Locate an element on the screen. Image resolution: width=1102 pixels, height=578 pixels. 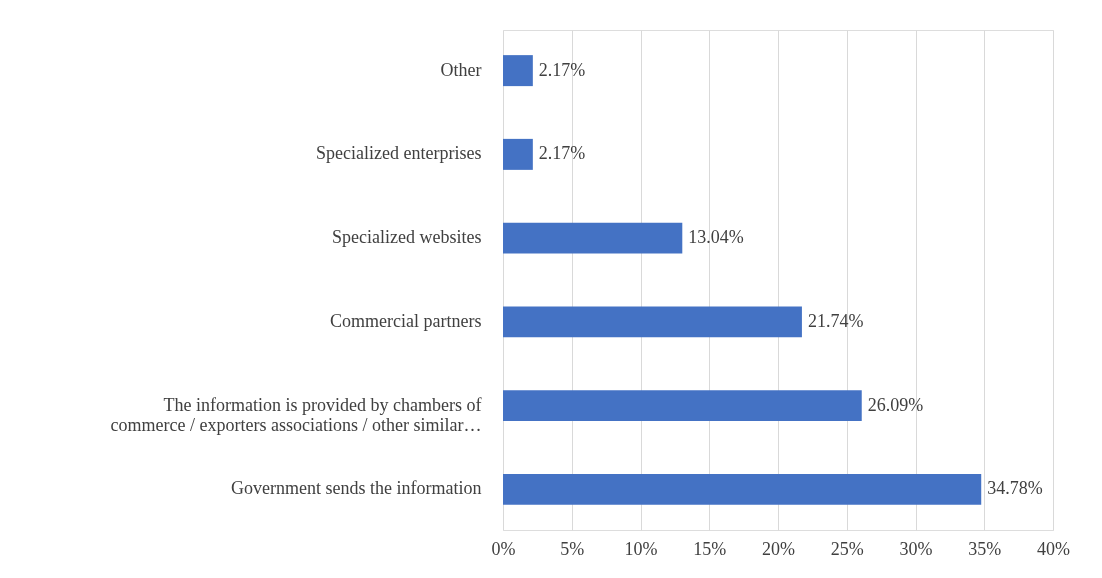
x-tick-label: 25% is located at coordinates (847, 548).